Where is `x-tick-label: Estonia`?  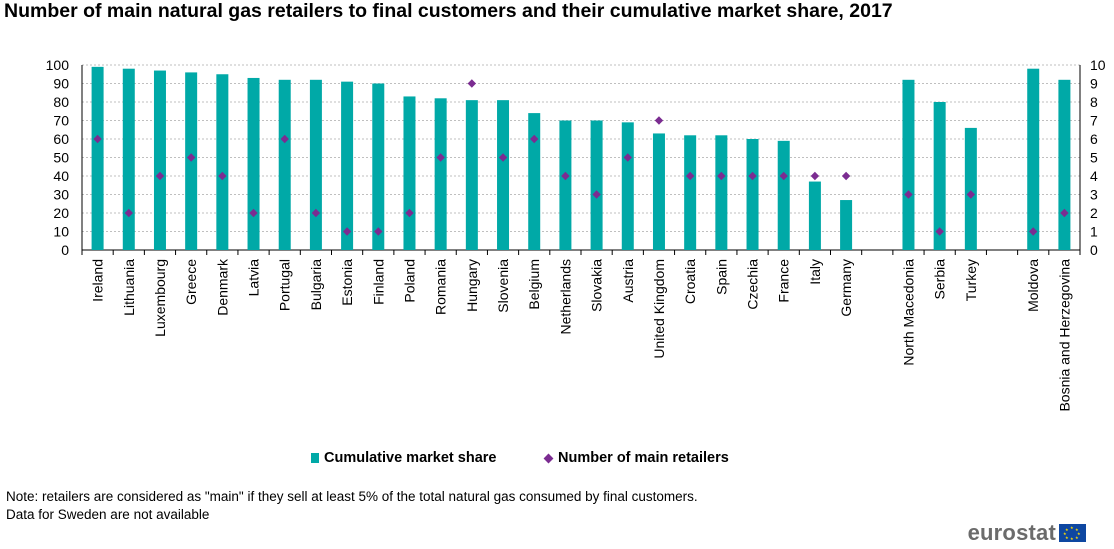 x-tick-label: Estonia is located at coordinates (347, 282).